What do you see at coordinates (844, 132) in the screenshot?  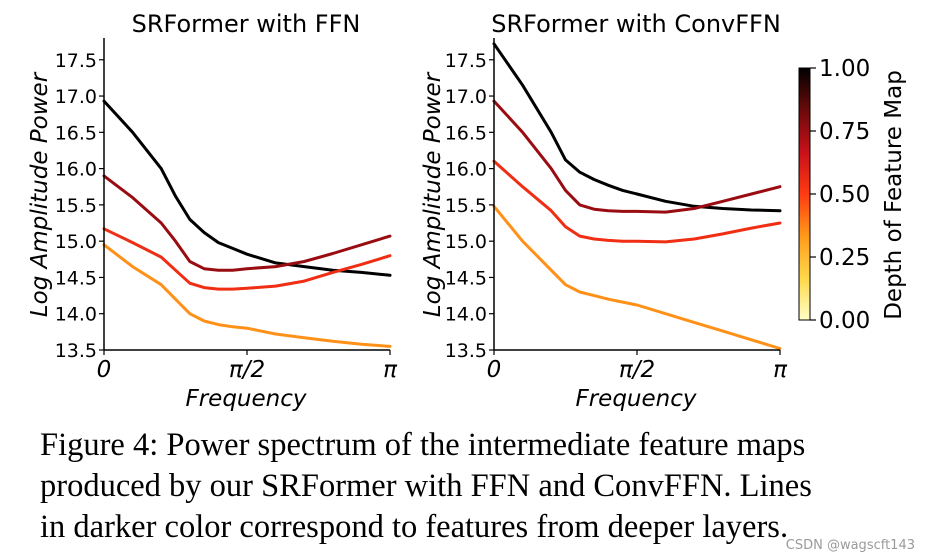 I see `colorbar-tick-label: 0.75` at bounding box center [844, 132].